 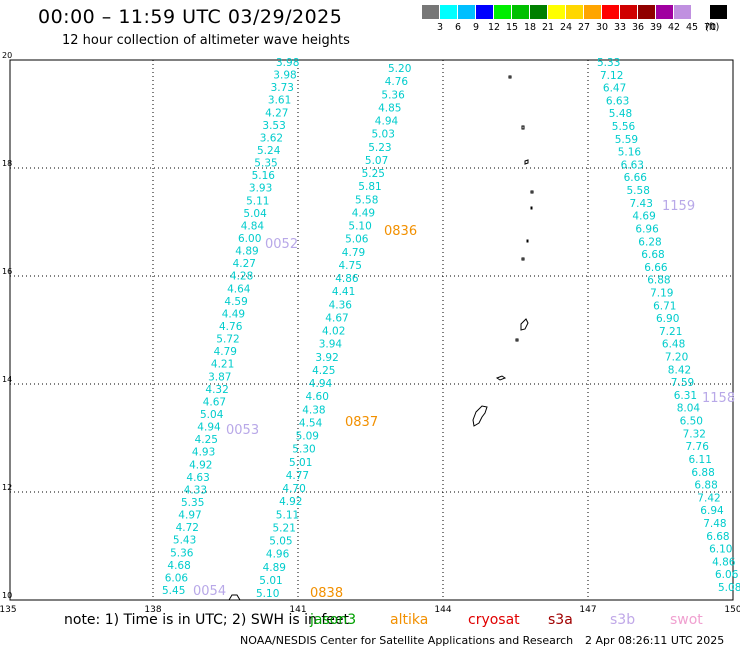 I want to click on swh-label: 7.42, so click(x=708, y=498).